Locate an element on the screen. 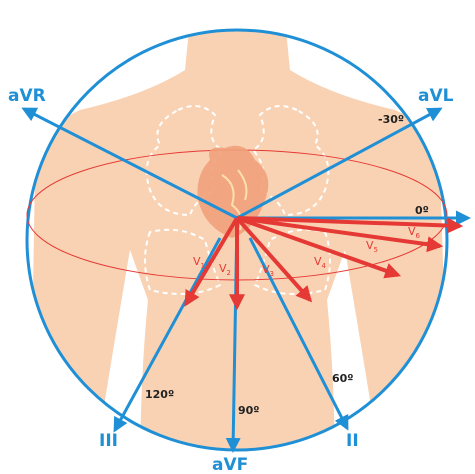 This screenshot has width=475, height=474. lead-index: 6 is located at coordinates (418, 236).